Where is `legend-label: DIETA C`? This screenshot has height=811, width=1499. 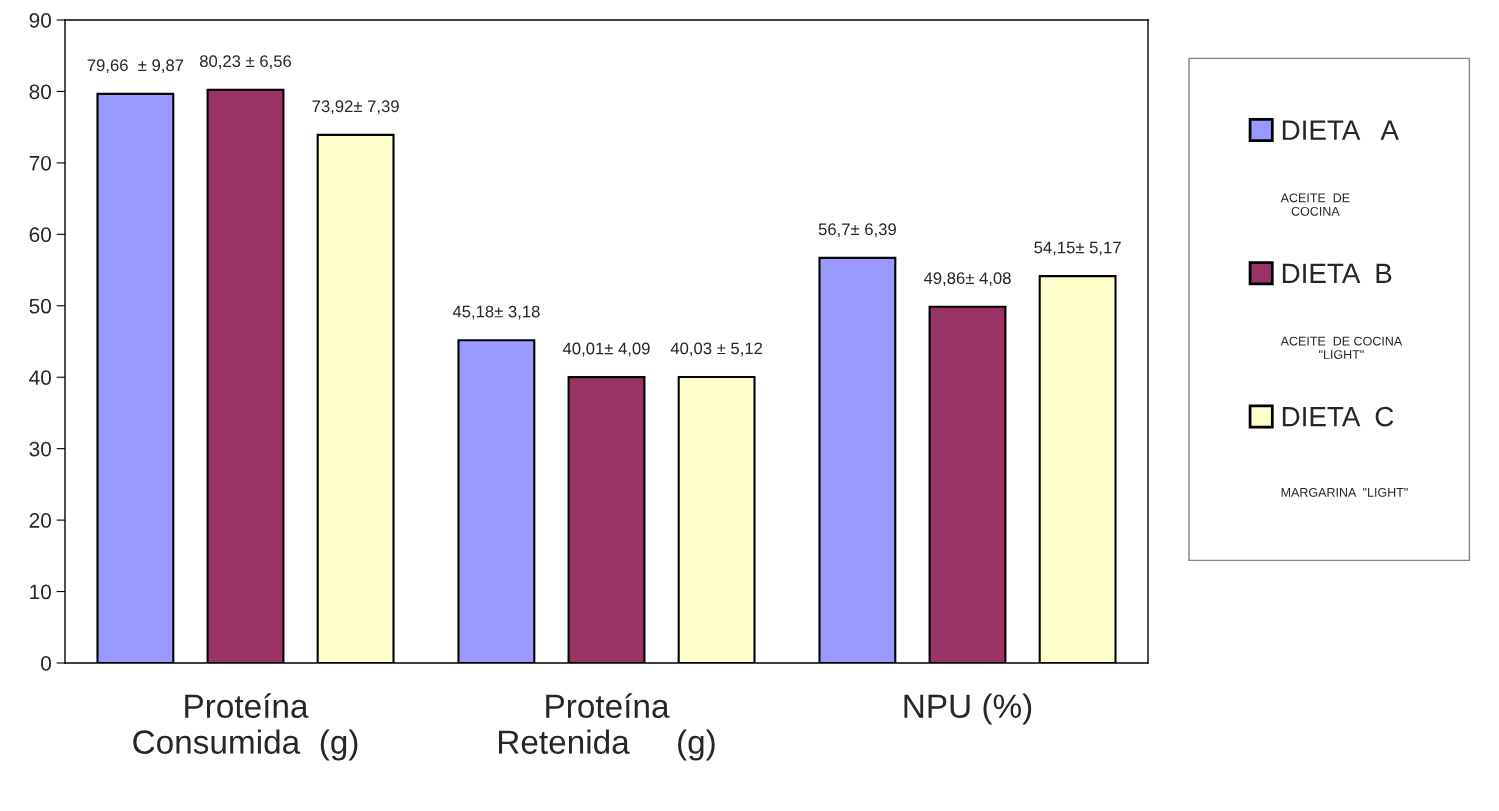
legend-label: DIETA C is located at coordinates (1338, 416).